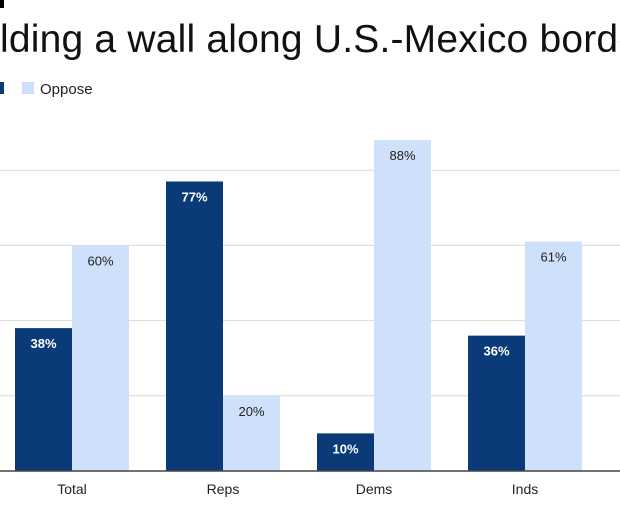  I want to click on legend-swatch-oppose, so click(28, 88).